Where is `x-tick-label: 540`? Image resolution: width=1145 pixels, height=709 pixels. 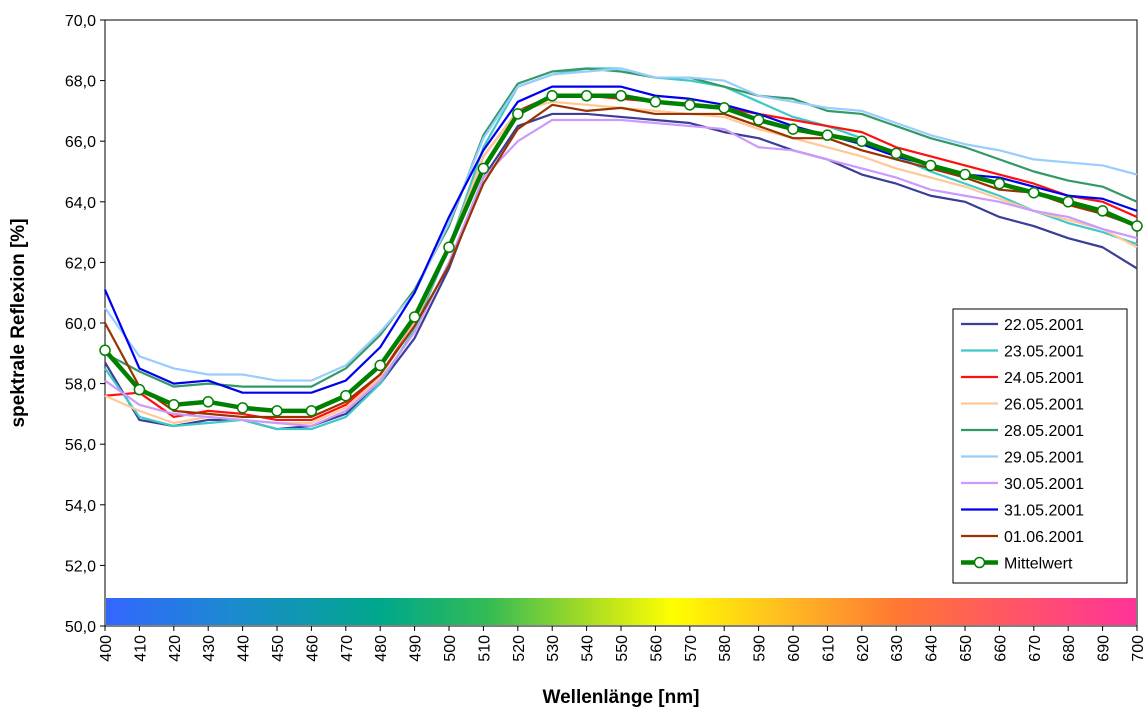
x-tick-label: 540 is located at coordinates (588, 648).